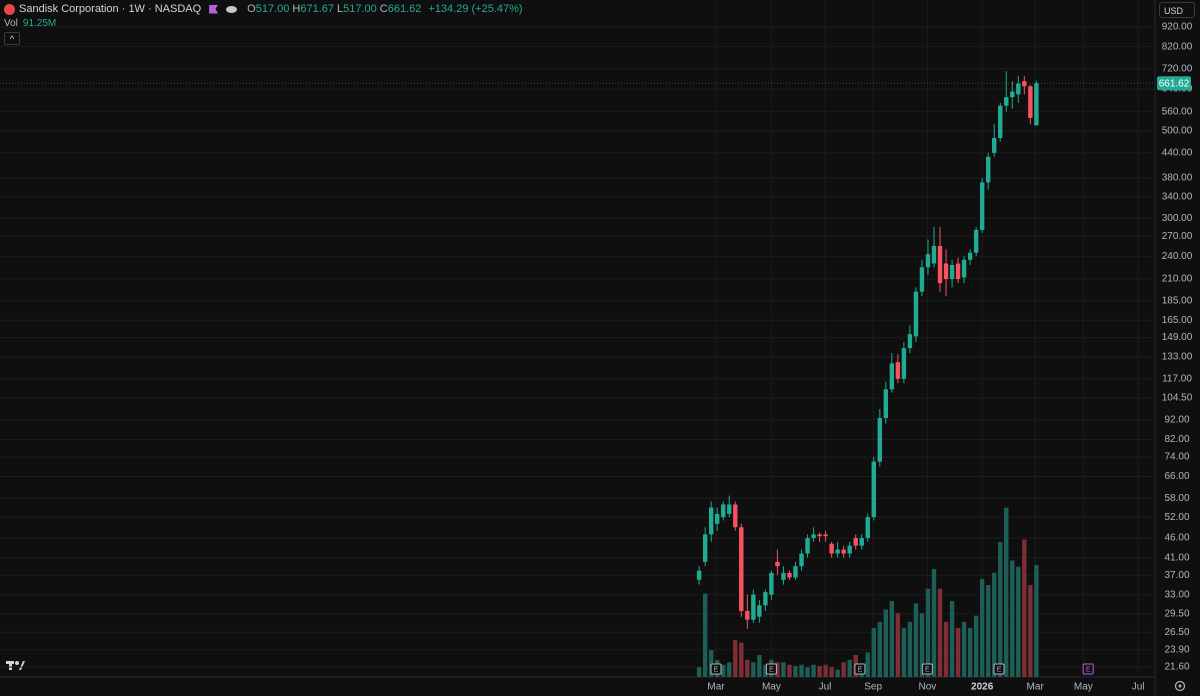  What do you see at coordinates (1177, 27) in the screenshot?
I see `y-tick-label: 920.00` at bounding box center [1177, 27].